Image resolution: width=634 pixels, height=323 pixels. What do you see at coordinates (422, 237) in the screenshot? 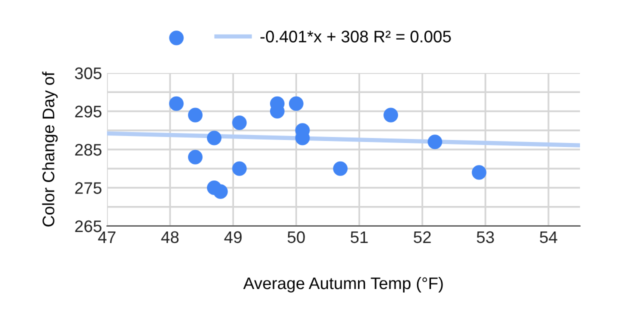
I see `x-tick-label: 52` at bounding box center [422, 237].